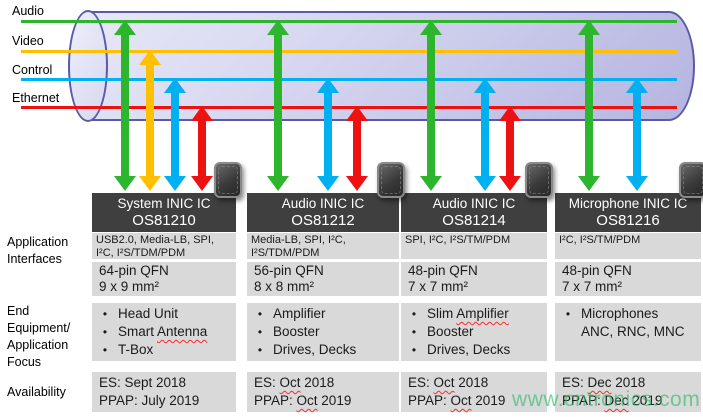 This screenshot has height=417, width=703. I want to click on focus-bullet-item: • T-Box, so click(164, 350).